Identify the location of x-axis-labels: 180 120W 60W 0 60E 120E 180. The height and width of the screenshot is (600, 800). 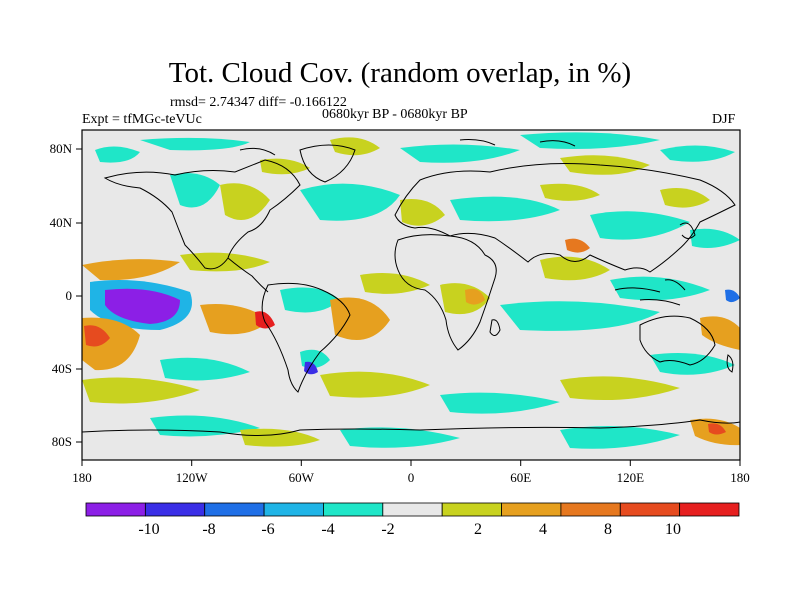
(411, 477).